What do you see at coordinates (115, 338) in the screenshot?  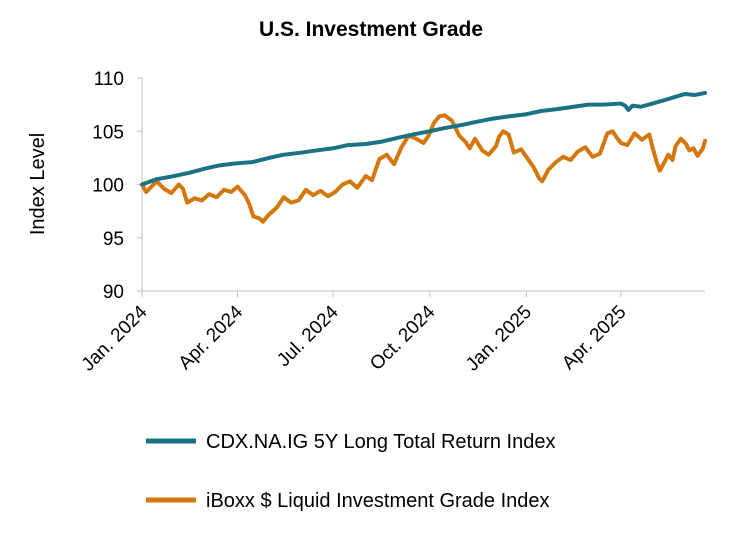 I see `x-tick-label: Jan. 2024` at bounding box center [115, 338].